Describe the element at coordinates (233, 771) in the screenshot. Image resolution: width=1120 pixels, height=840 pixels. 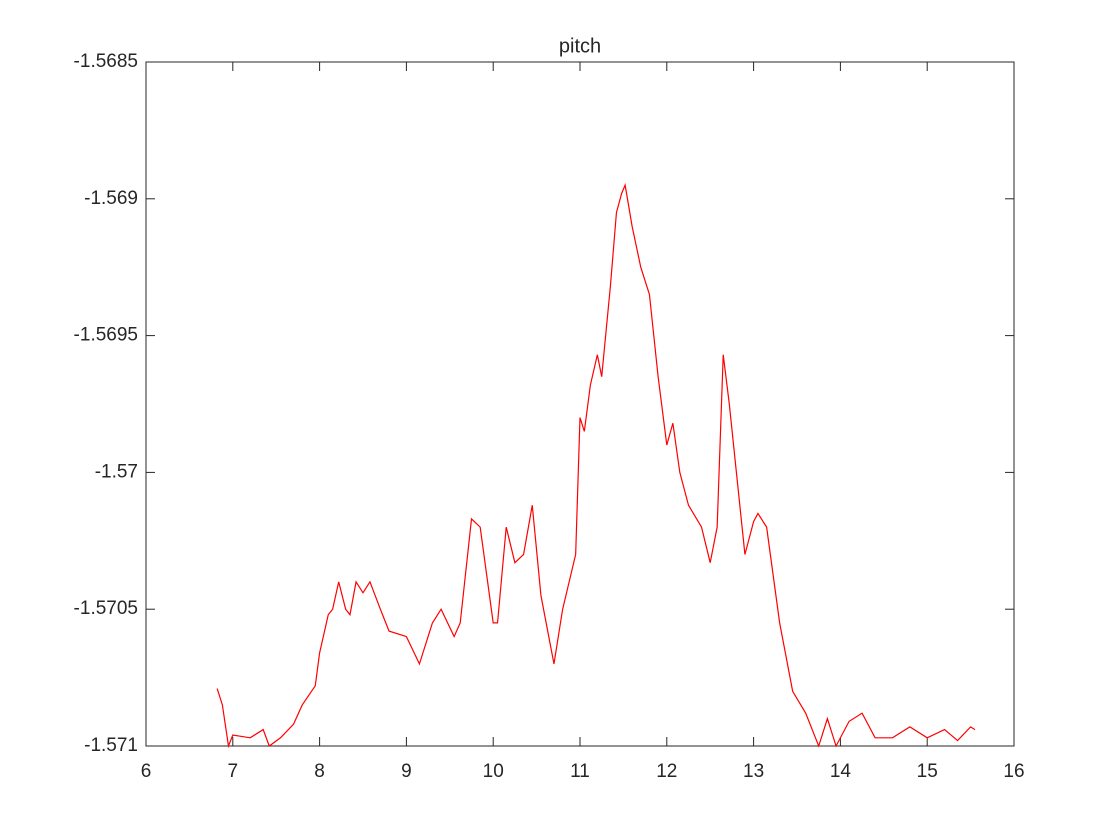
I see `x-tick-label: 7` at that location.